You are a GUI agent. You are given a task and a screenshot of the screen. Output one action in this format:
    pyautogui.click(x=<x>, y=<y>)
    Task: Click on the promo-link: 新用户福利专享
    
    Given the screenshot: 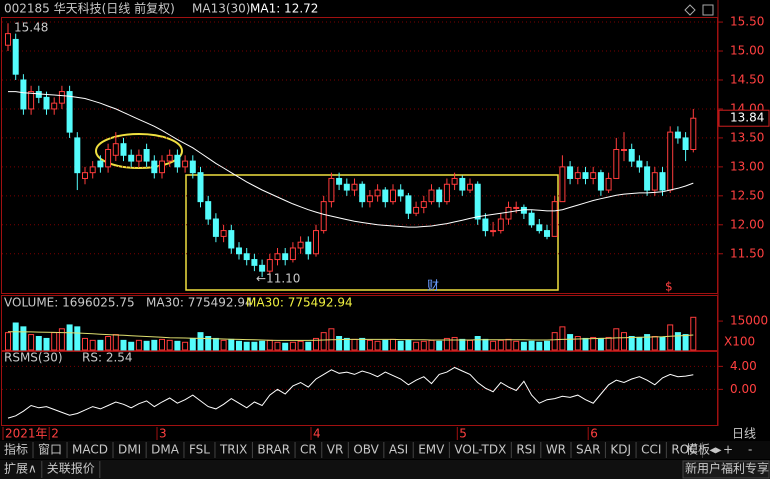 What is the action you would take?
    pyautogui.click(x=727, y=468)
    